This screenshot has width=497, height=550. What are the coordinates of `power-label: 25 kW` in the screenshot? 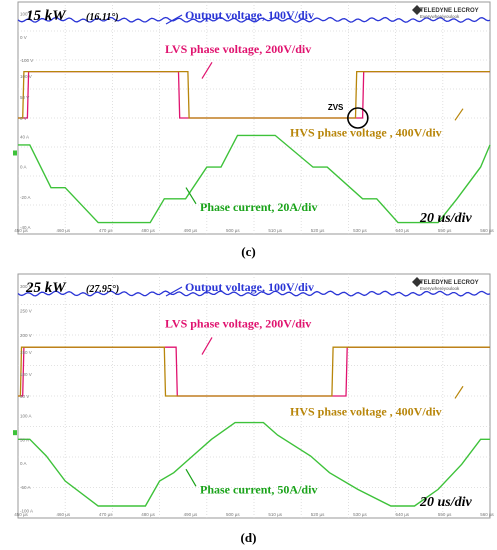 It's located at (46, 288).